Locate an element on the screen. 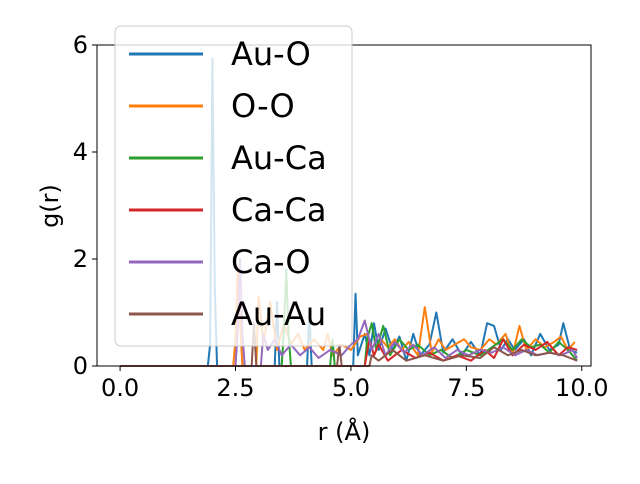 This screenshot has height=484, width=640. legend-label-au-ca: Au-Ca is located at coordinates (279, 158).